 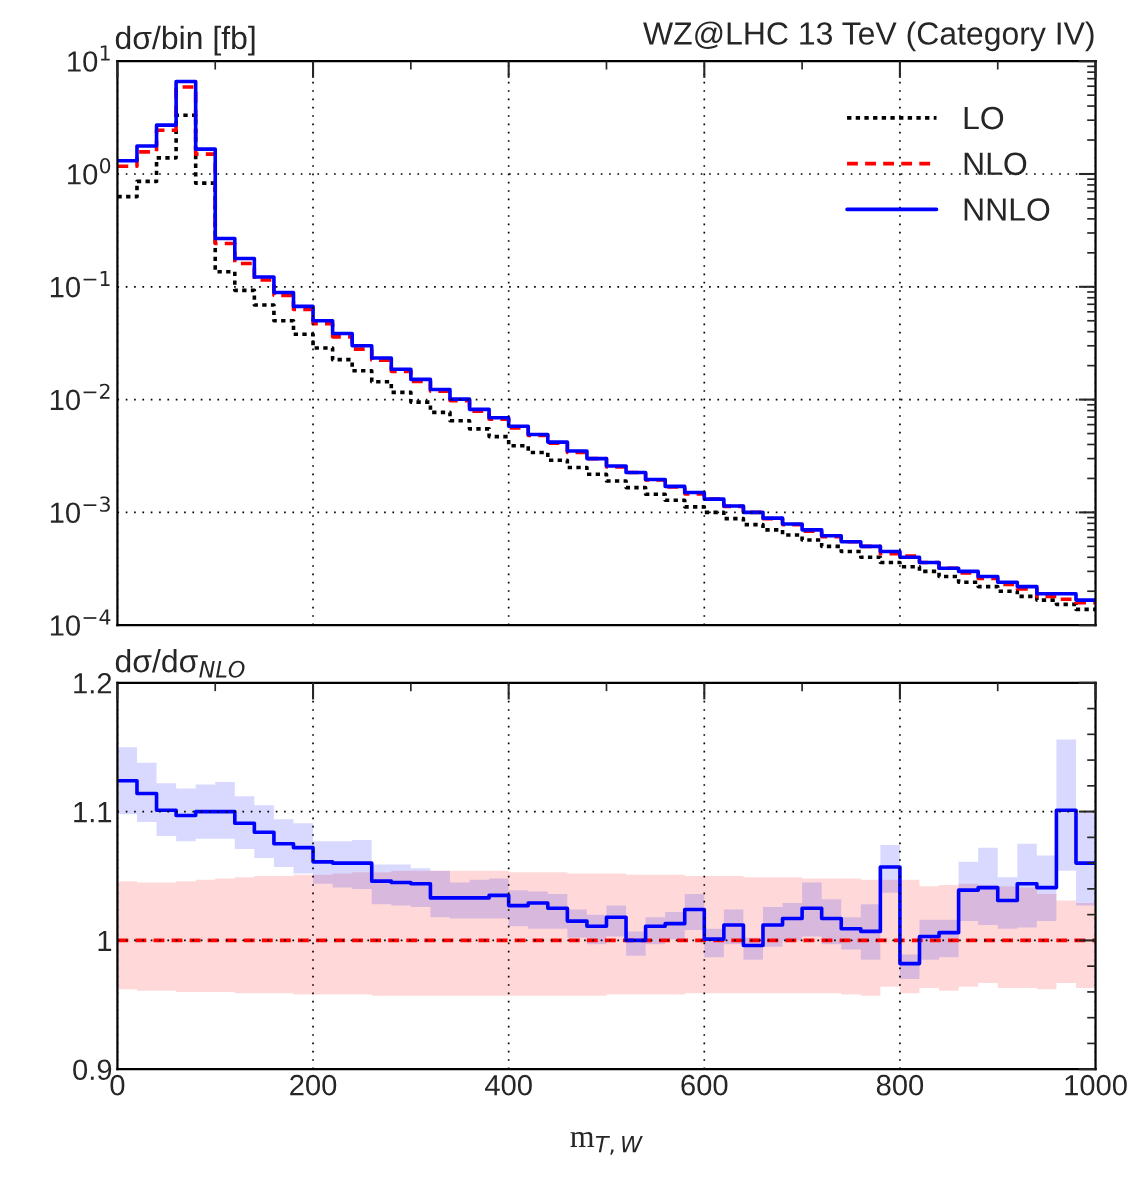 What do you see at coordinates (704, 1085) in the screenshot?
I see `x-tick-label: 600` at bounding box center [704, 1085].